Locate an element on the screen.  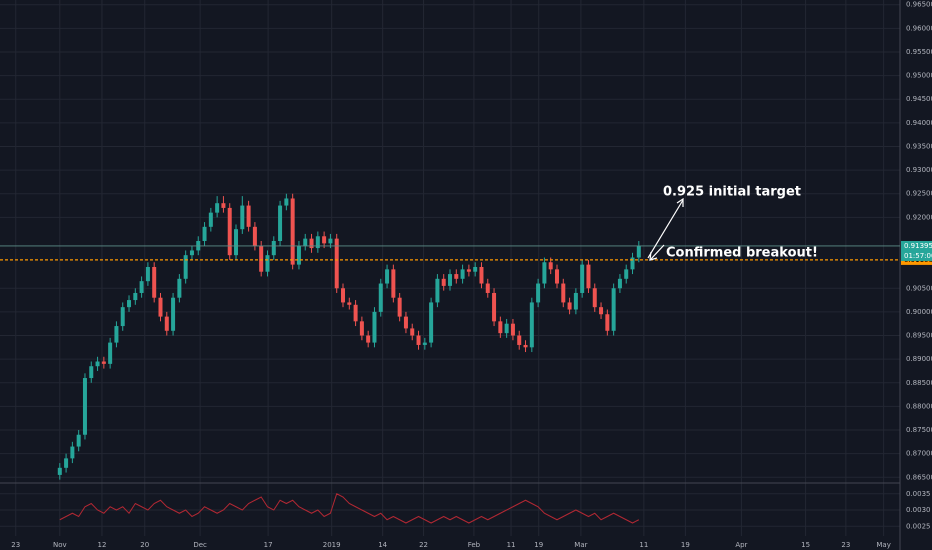
x-tick-label: Mar is located at coordinates (580, 545).